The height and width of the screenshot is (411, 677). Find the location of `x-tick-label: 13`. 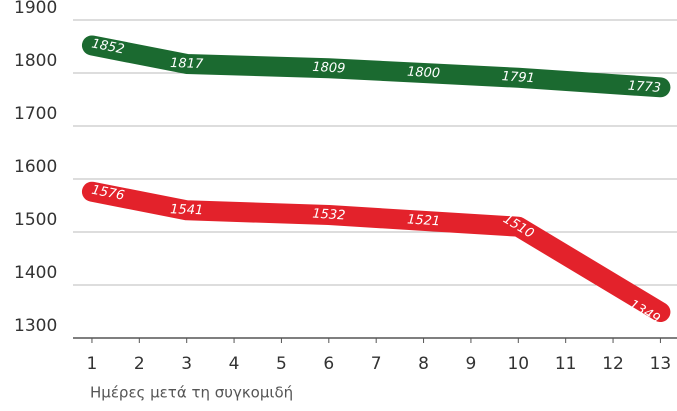

x-tick-label: 13 is located at coordinates (661, 364).